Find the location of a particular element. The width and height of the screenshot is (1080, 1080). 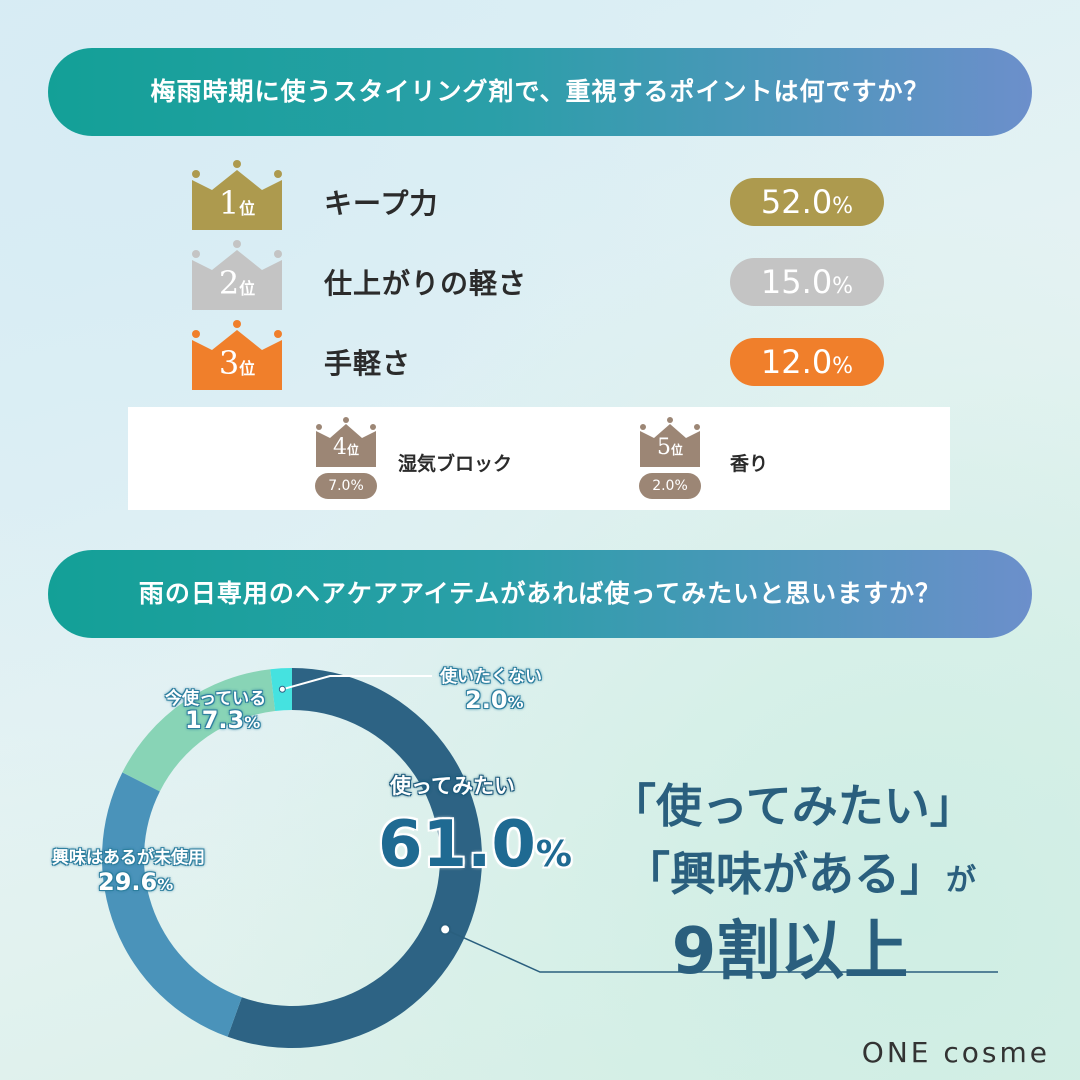

callout-leader-line is located at coordinates (721, 950).